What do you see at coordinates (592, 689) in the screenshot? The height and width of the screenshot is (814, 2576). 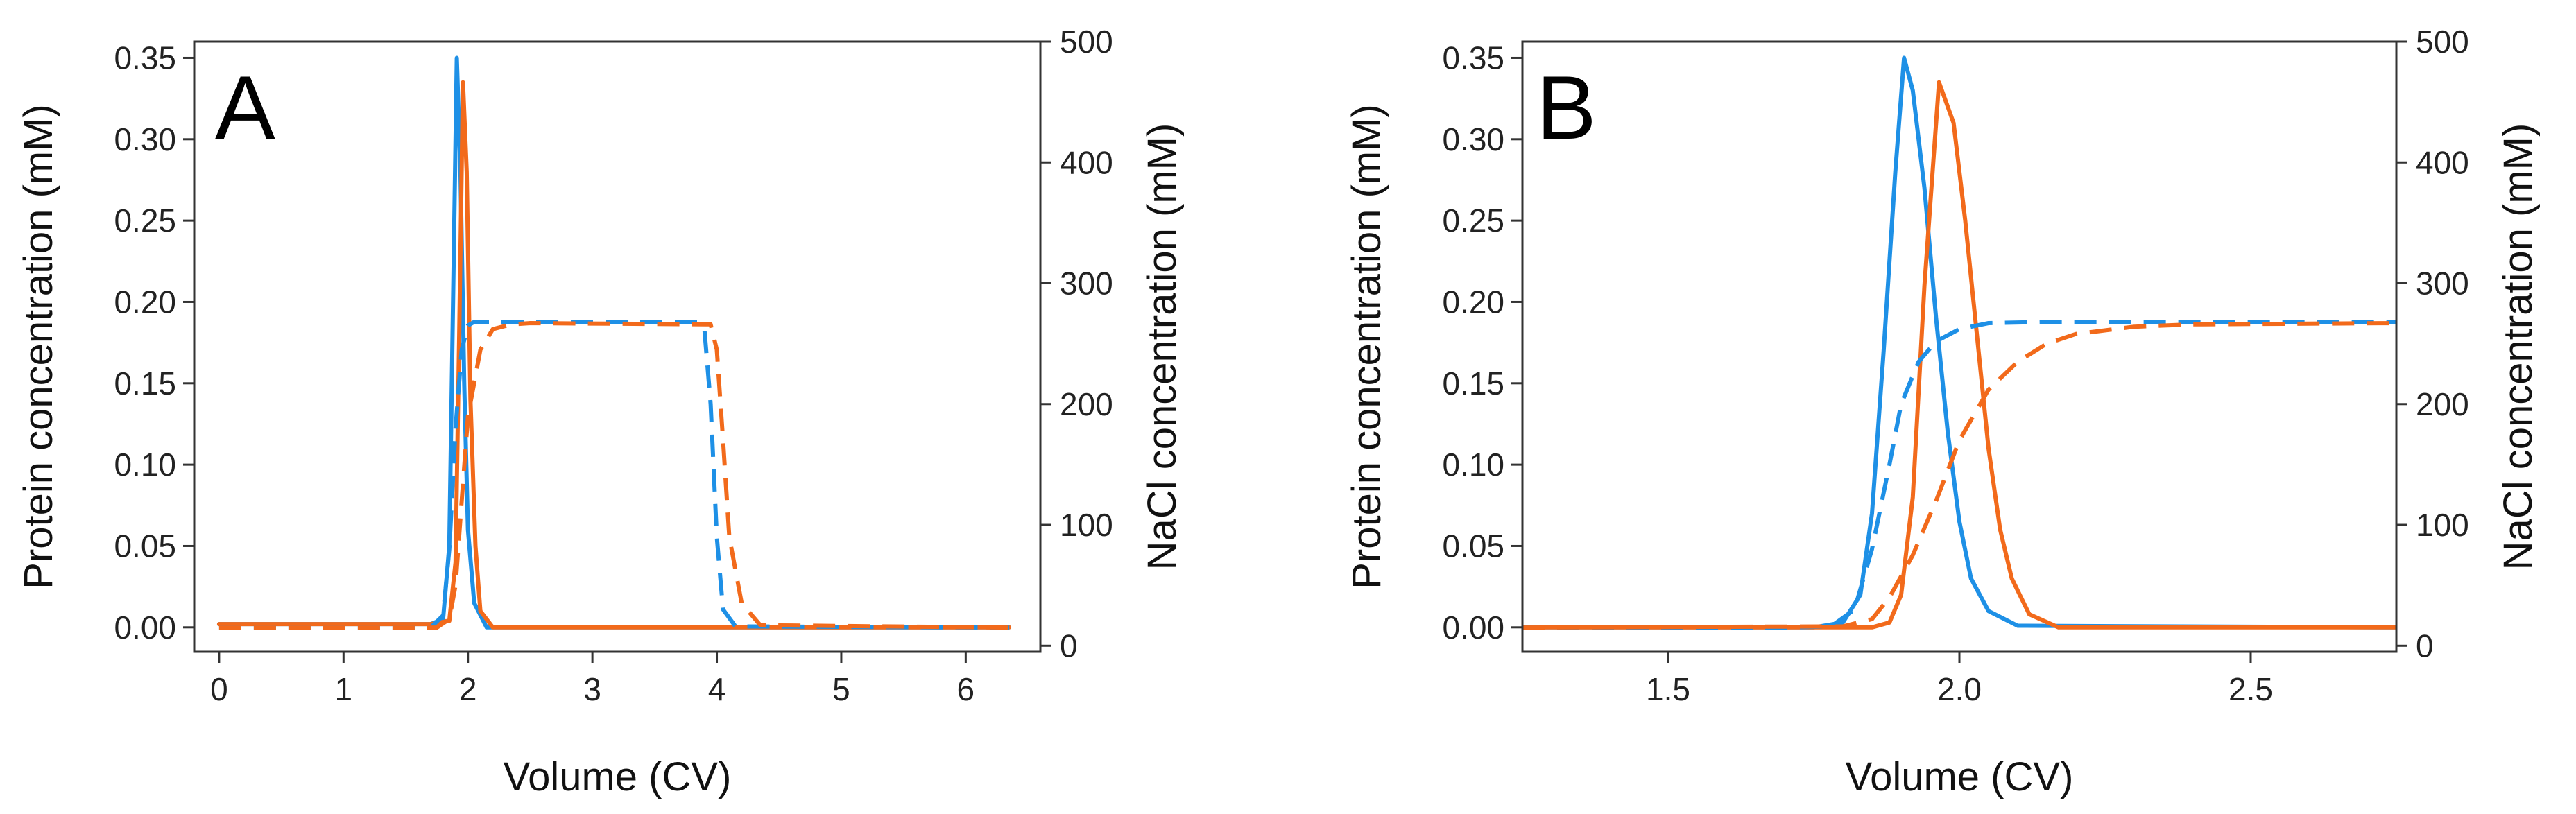 I see `x-tick-label: 3` at bounding box center [592, 689].